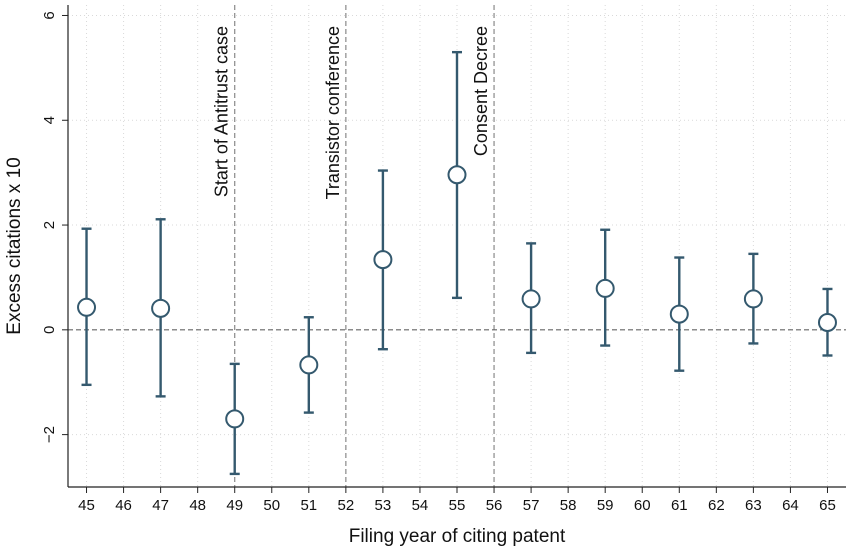  I want to click on x-tick-label: 51, so click(308, 505).